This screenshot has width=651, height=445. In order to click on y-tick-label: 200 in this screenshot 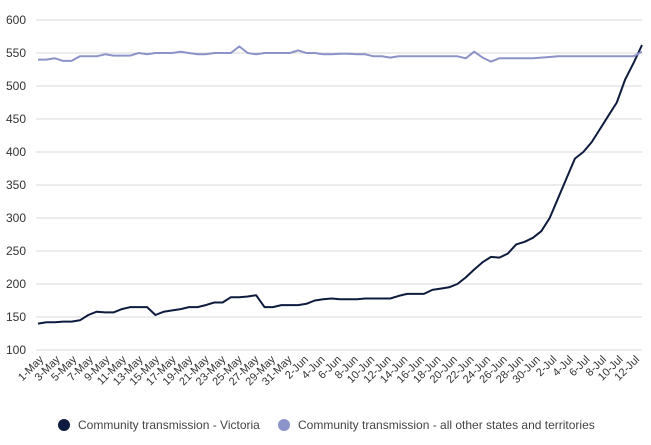, I will do `click(16, 284)`.